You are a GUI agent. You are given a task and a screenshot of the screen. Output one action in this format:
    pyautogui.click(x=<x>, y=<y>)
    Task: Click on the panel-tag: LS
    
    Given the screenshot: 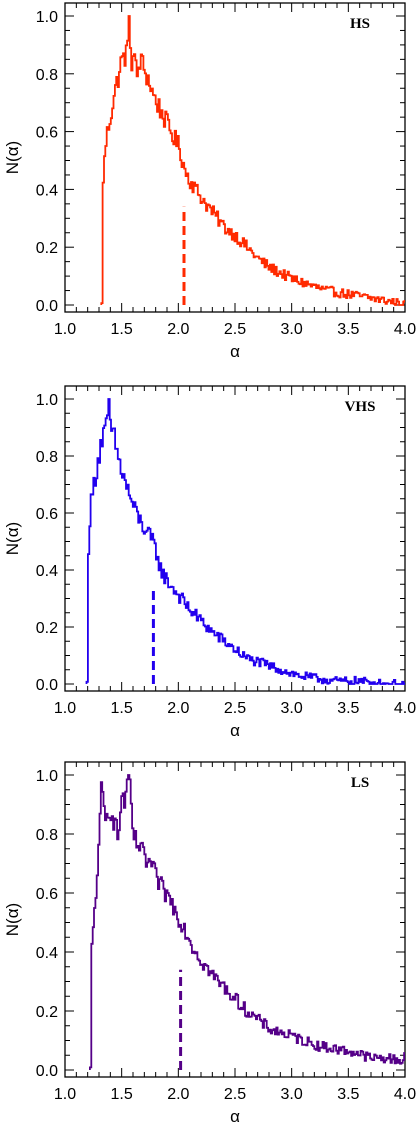 What is the action you would take?
    pyautogui.click(x=360, y=783)
    